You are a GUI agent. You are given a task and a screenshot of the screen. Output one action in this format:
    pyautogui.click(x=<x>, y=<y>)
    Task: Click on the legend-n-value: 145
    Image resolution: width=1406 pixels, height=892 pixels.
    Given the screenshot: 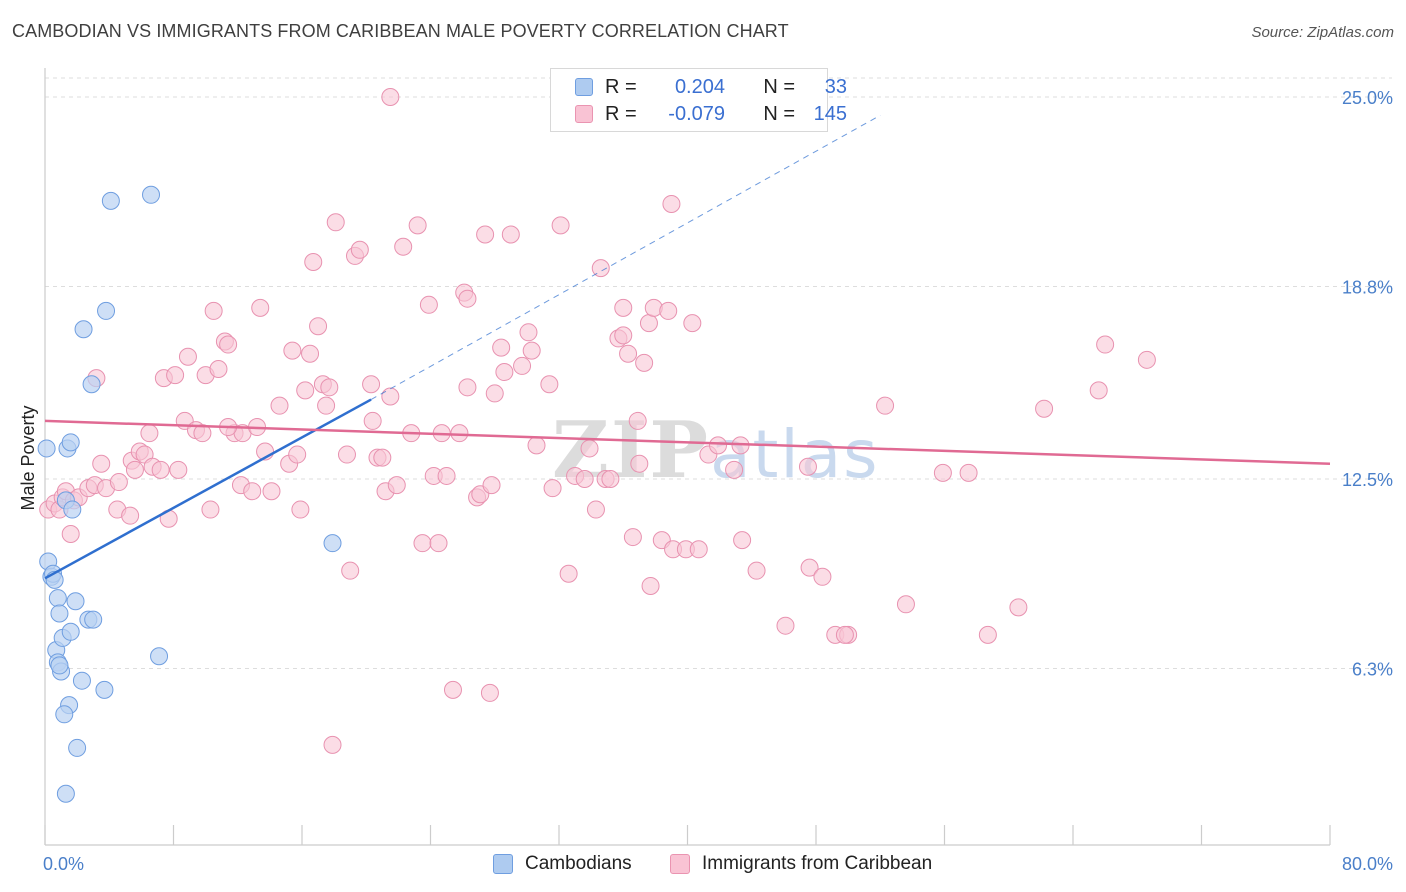 What is the action you would take?
    pyautogui.click(x=830, y=113)
    